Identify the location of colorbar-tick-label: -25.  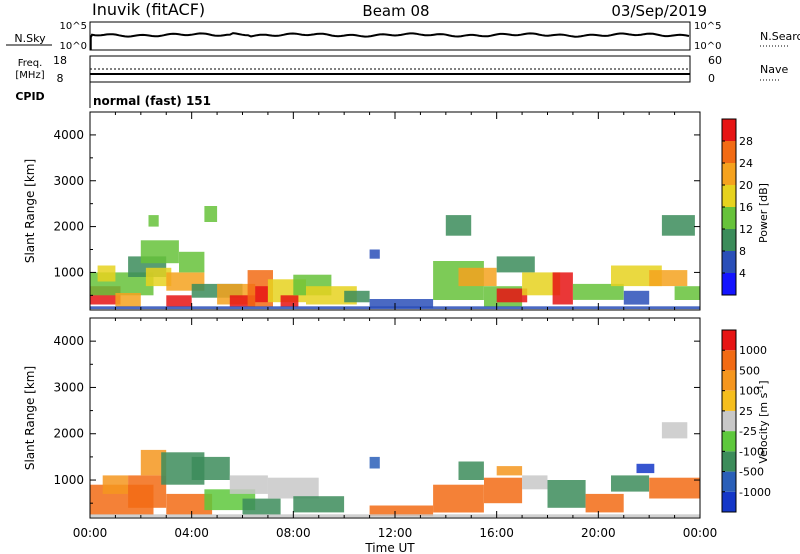
(748, 431).